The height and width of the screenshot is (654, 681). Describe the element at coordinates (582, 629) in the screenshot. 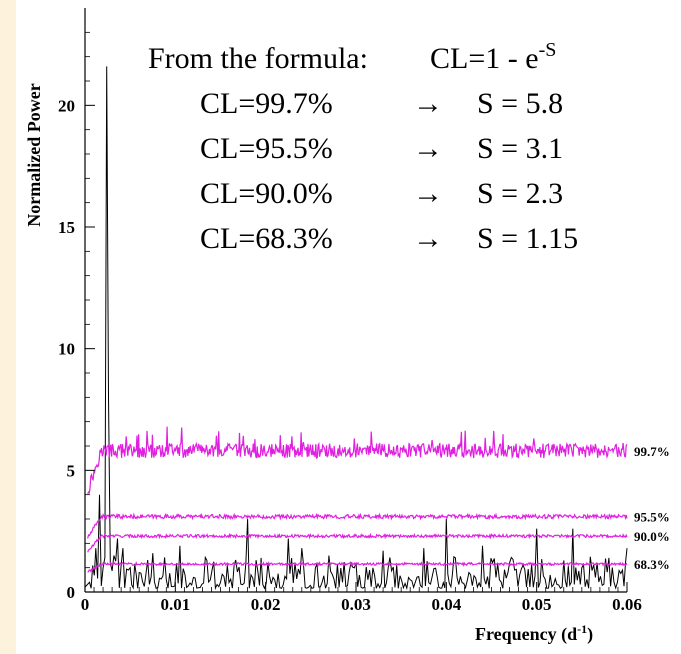

I see `x-axis-title-sup: -1` at that location.